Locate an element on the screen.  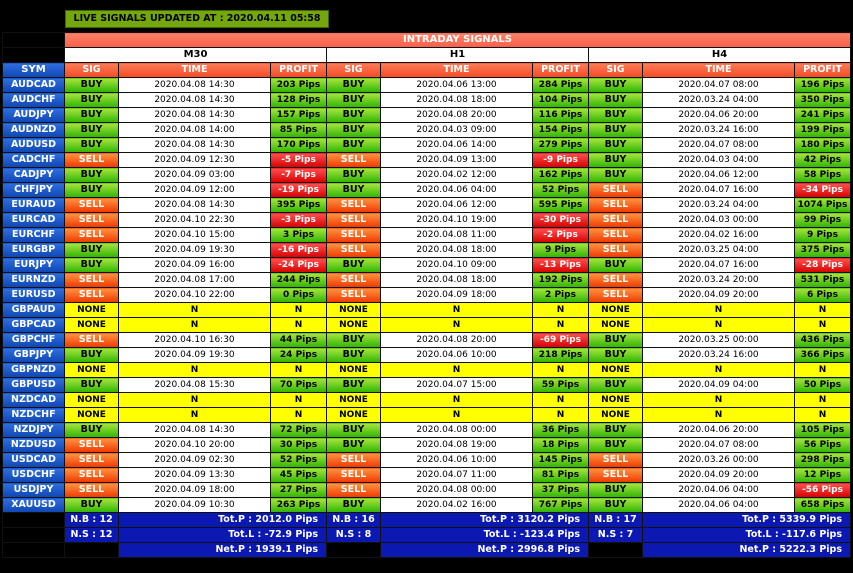
time-cell-m30: 2020.04.09 10:30 is located at coordinates (194, 505).